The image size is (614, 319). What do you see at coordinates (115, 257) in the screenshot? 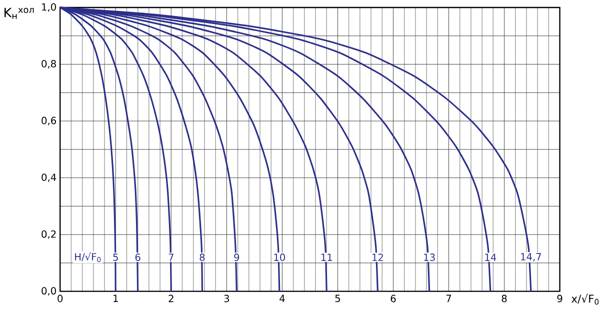
I see `series-label: 5` at bounding box center [115, 257].